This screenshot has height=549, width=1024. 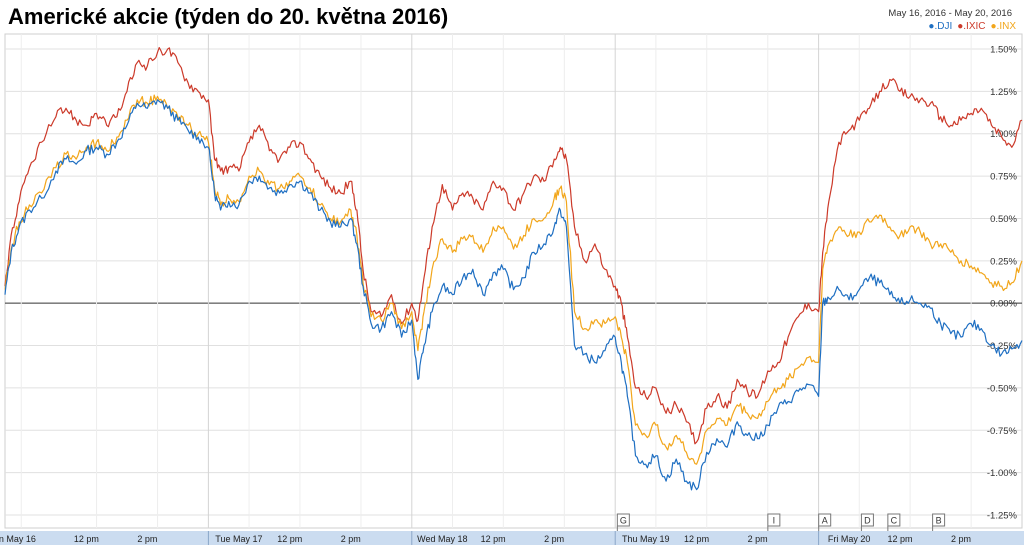 I want to click on x-tick-label: Thu May 19, so click(x=646, y=539).